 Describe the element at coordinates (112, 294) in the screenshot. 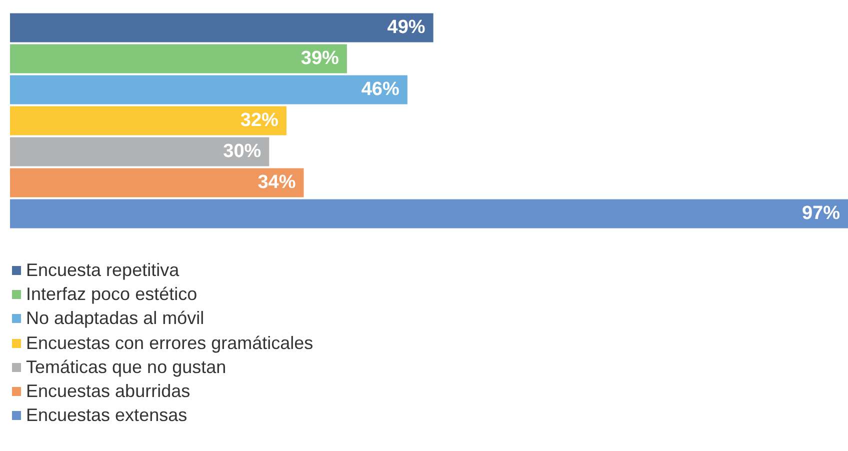

I see `legend-label: Interfaz poco estético` at that location.